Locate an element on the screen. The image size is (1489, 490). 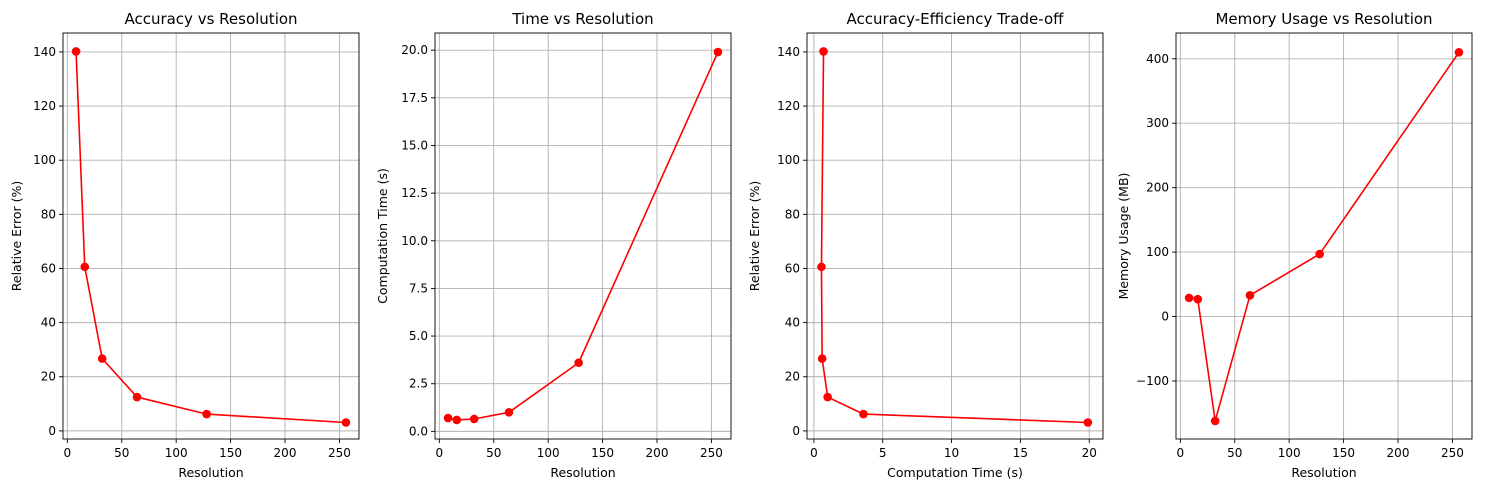
y-tick-label: 40 is located at coordinates (792, 323).